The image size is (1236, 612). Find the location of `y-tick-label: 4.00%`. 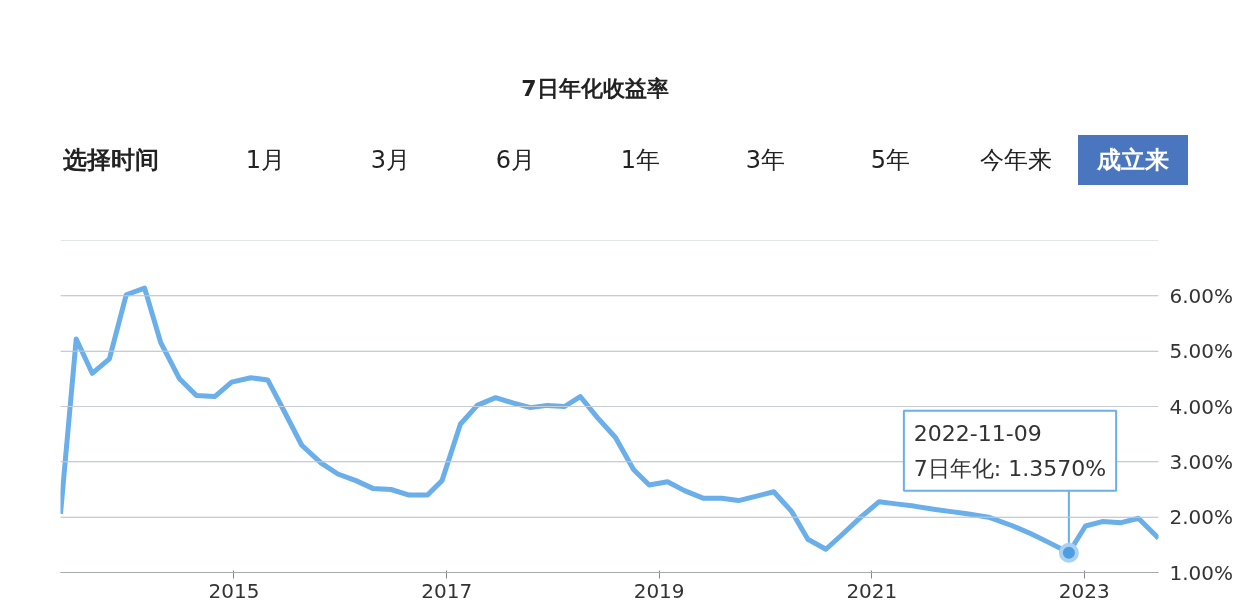

y-tick-label: 4.00% is located at coordinates (1201, 406).